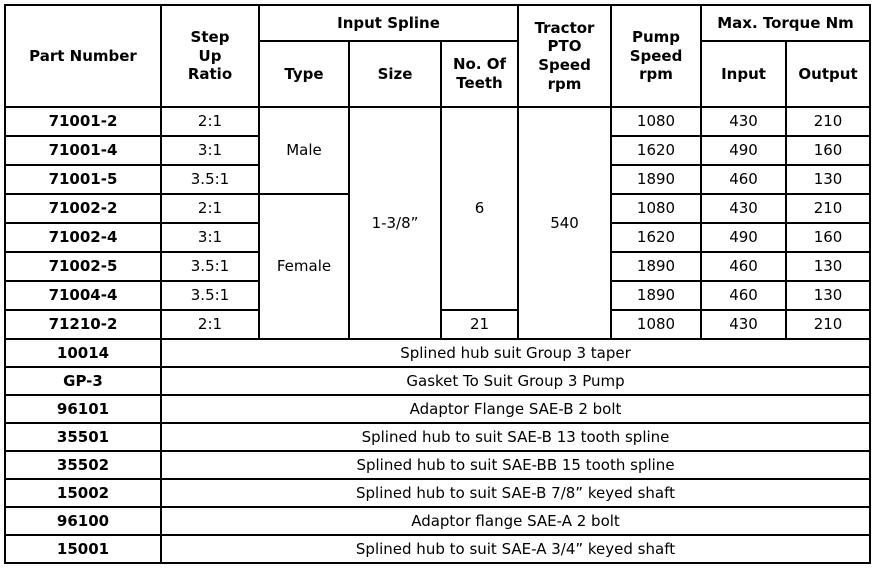 The width and height of the screenshot is (873, 570). What do you see at coordinates (565, 223) in the screenshot?
I see `tractor-pto-speed-cell: 540` at bounding box center [565, 223].